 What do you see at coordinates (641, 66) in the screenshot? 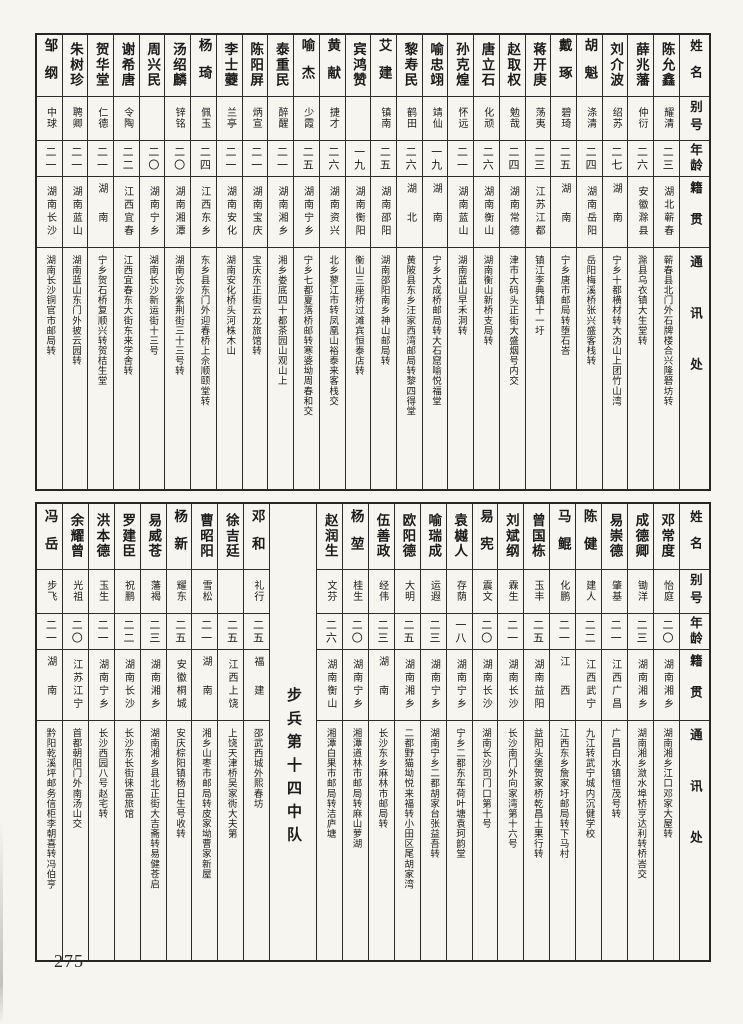
I see `name-cell: 薛兆藩` at bounding box center [641, 66].